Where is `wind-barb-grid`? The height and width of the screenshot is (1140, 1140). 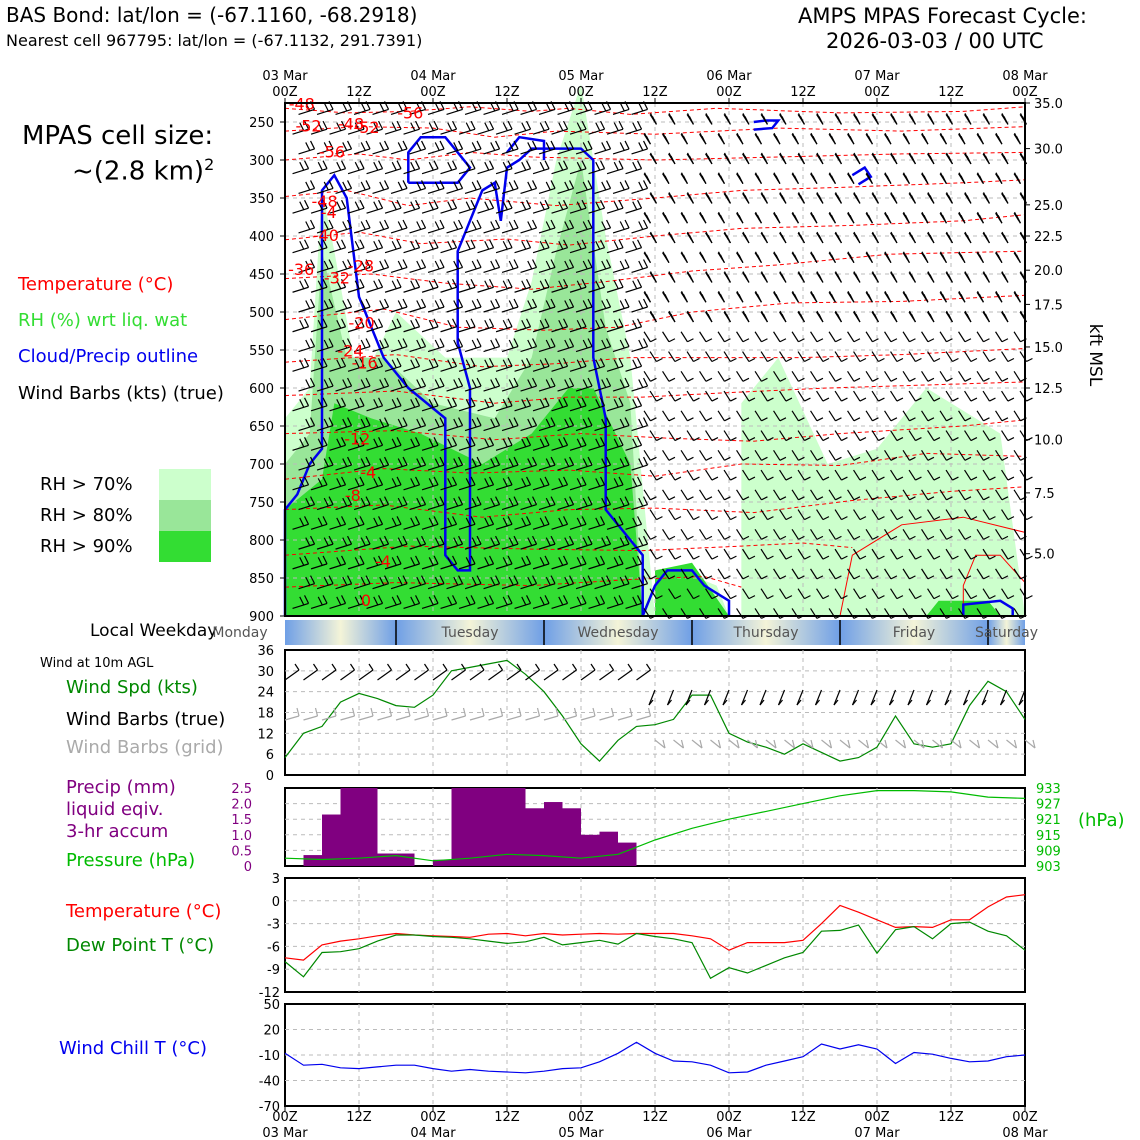
wind-barb-grid is located at coordinates (403, 718).